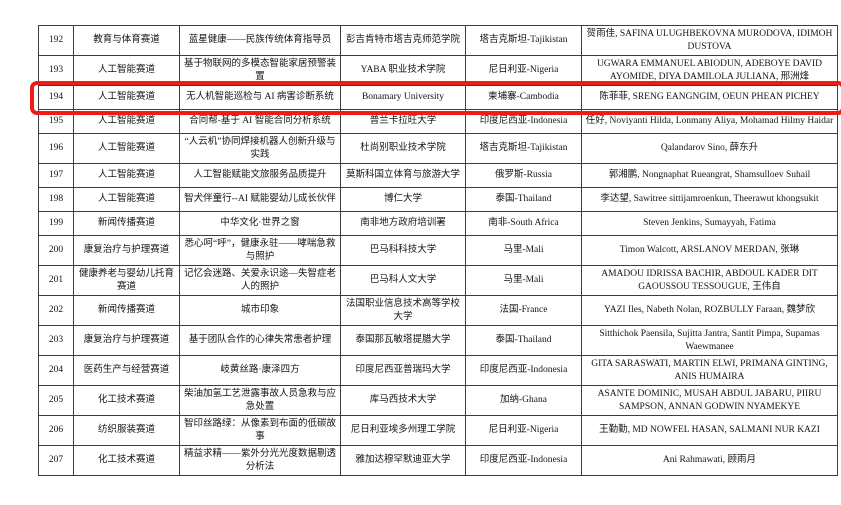  What do you see at coordinates (403, 148) in the screenshot?
I see `cell-university: 杜尚别职业技术学院` at bounding box center [403, 148].